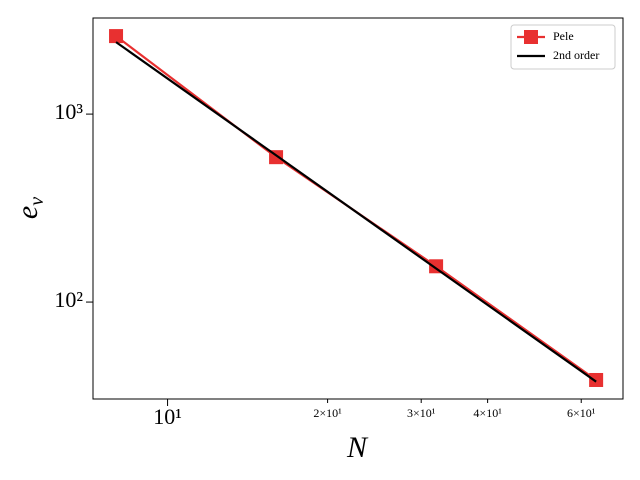 This screenshot has height=480, width=640. I want to click on y-axis-label: ev, so click(29, 208).